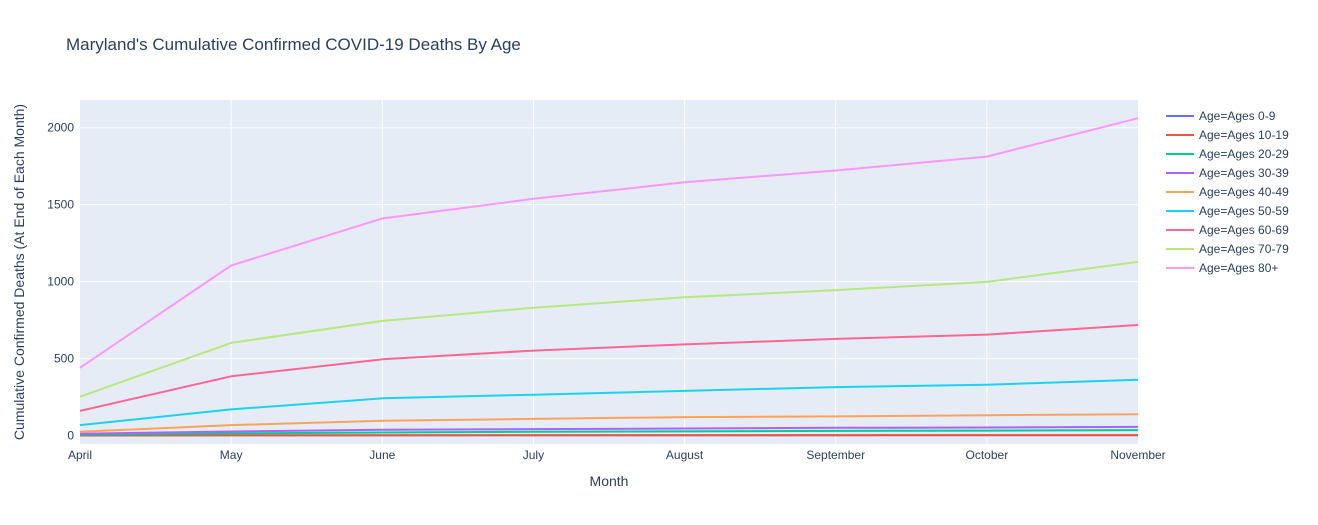 The height and width of the screenshot is (525, 1318). I want to click on x-tick-label: November, so click(1137, 455).